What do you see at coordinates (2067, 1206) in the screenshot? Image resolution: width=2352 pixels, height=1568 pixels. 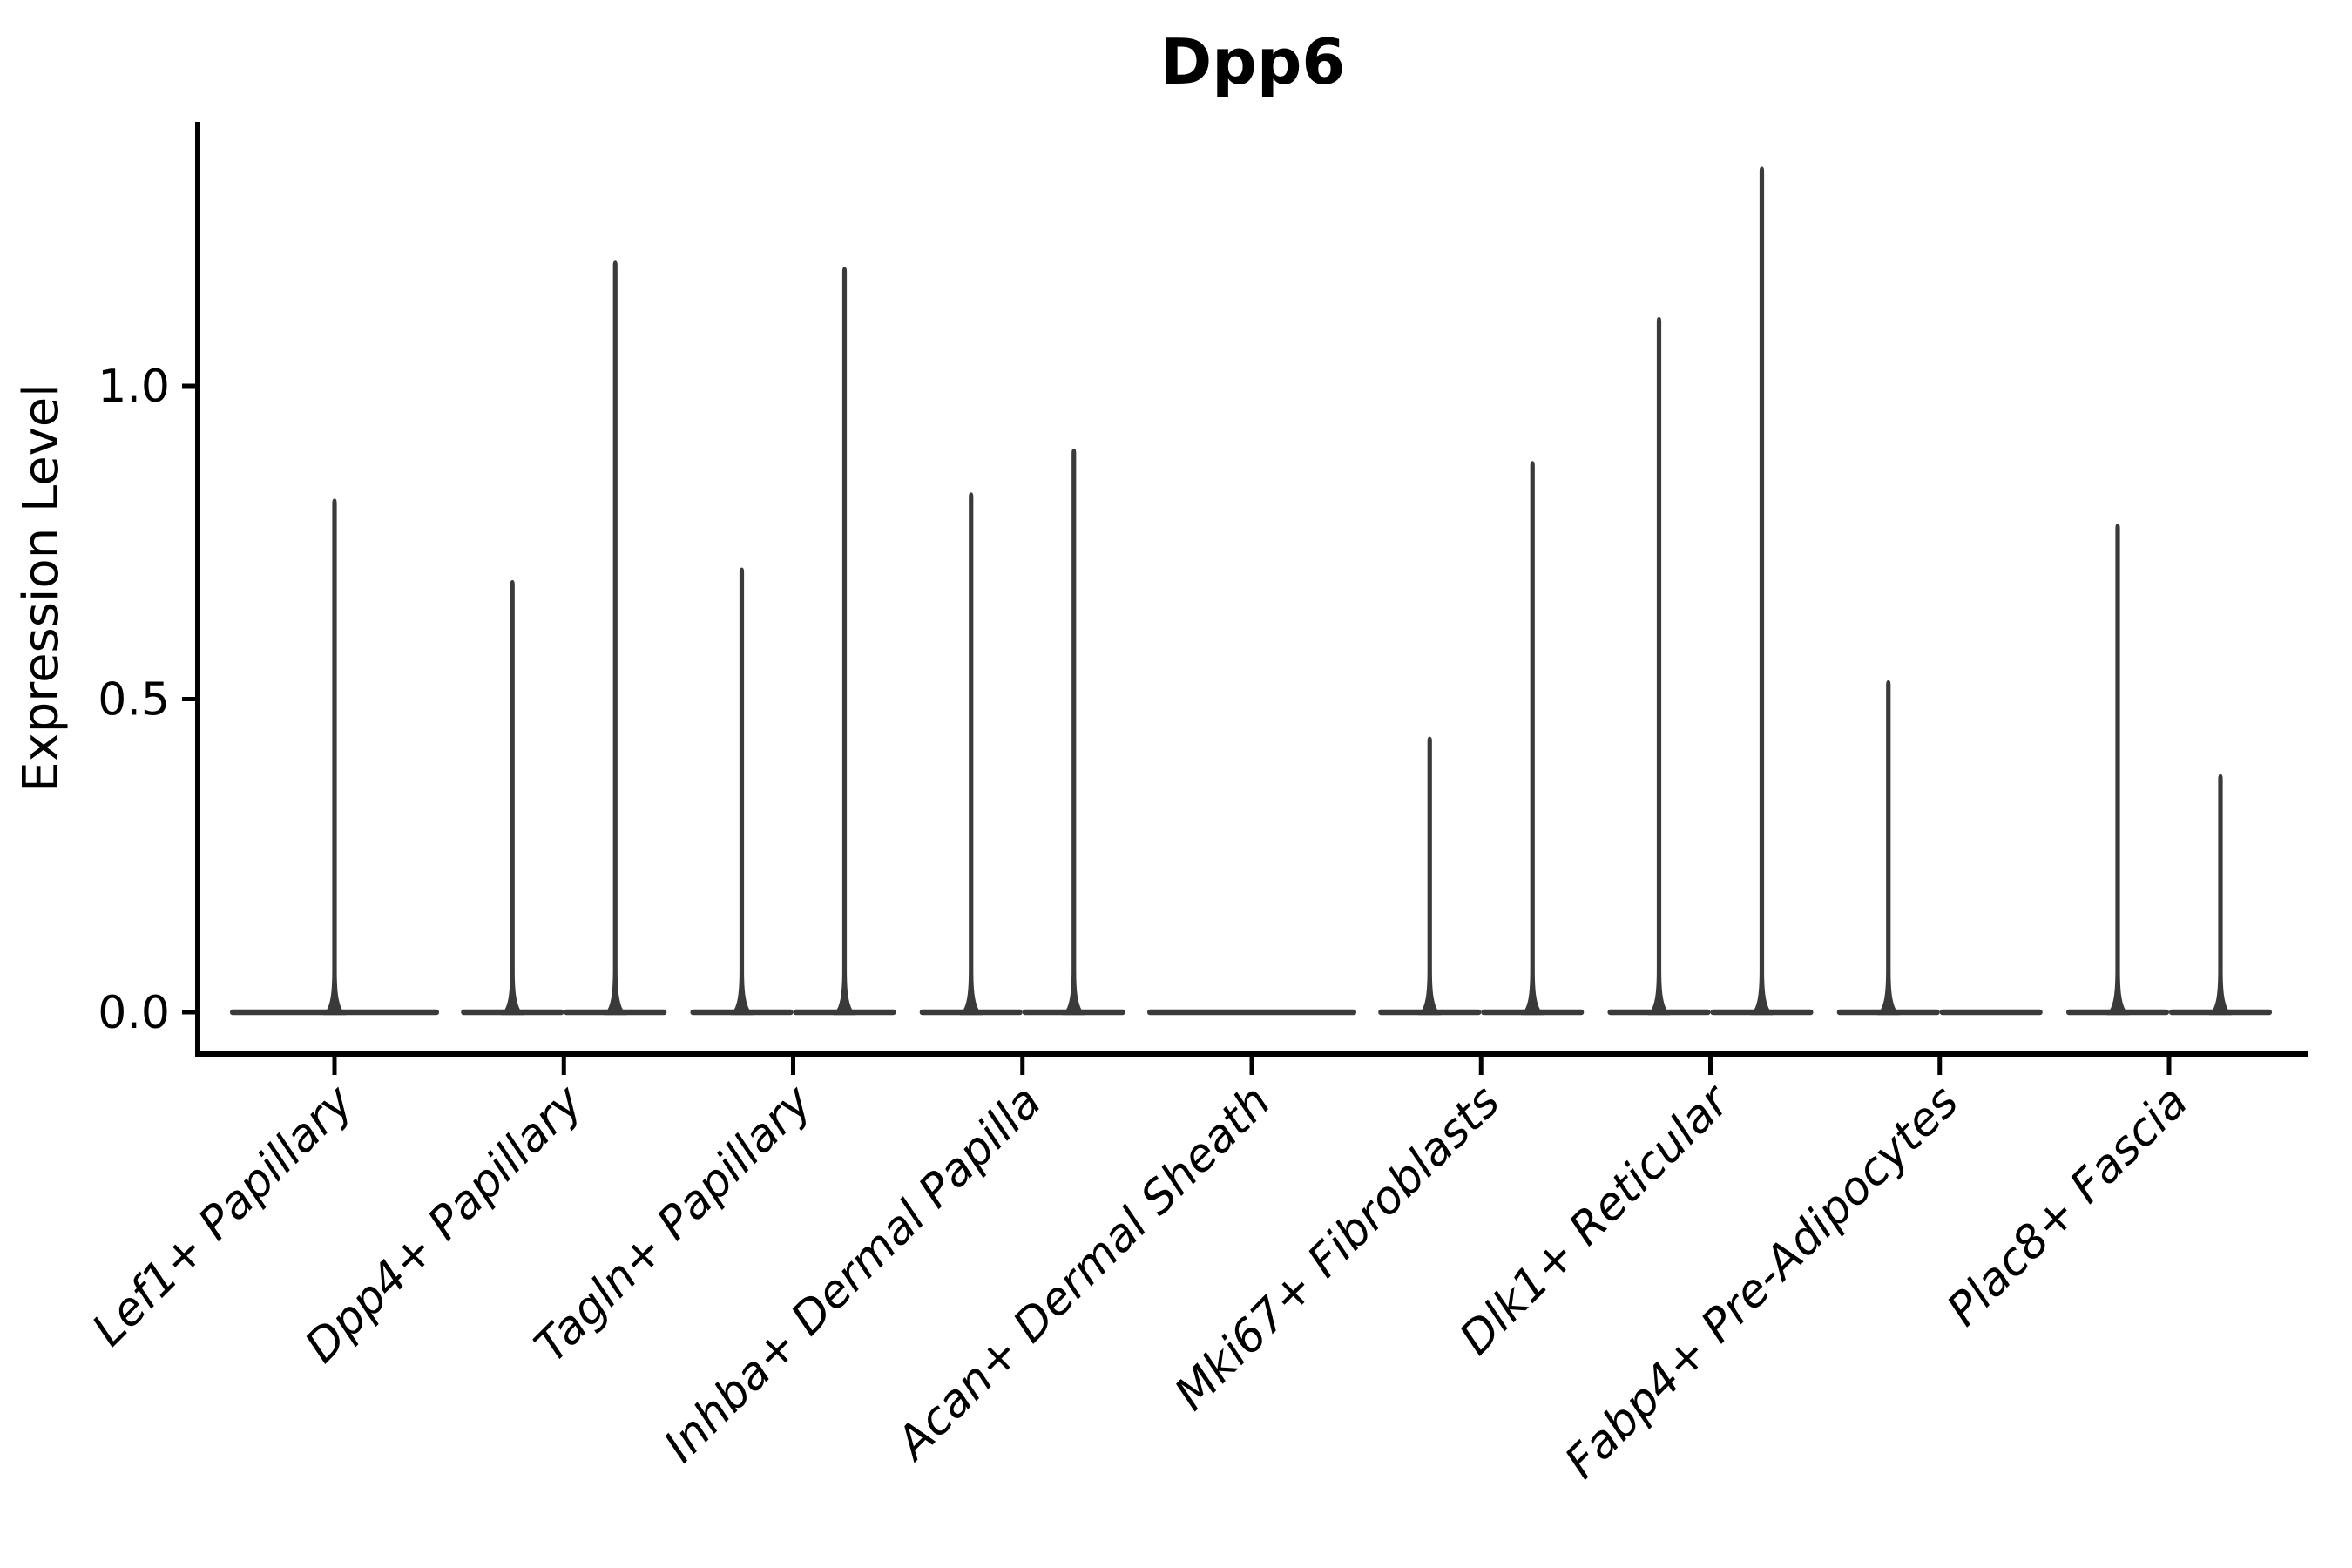 I see `x-tick-label: Plac8+ Fascia` at bounding box center [2067, 1206].